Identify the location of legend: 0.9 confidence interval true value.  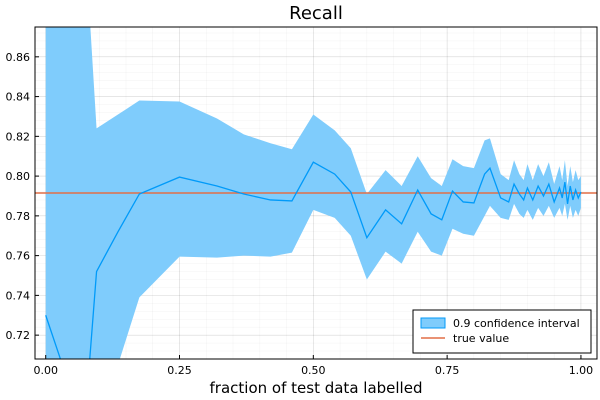
(502, 331).